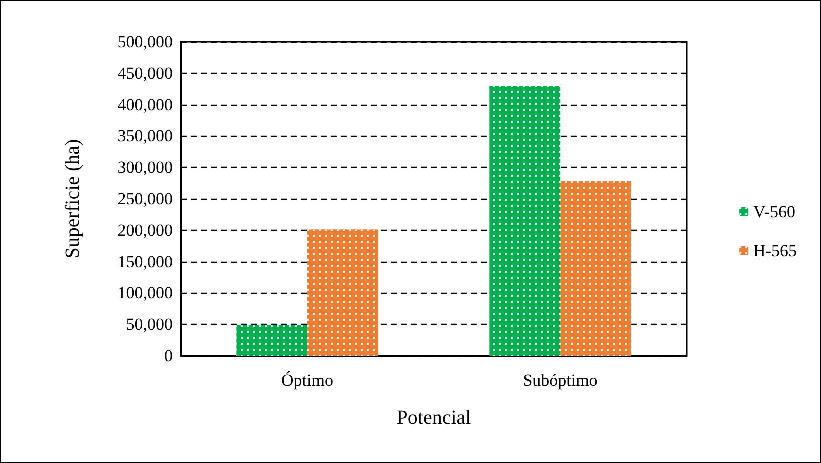 This screenshot has width=821, height=463. I want to click on y-tick-label: 50,000, so click(149, 324).